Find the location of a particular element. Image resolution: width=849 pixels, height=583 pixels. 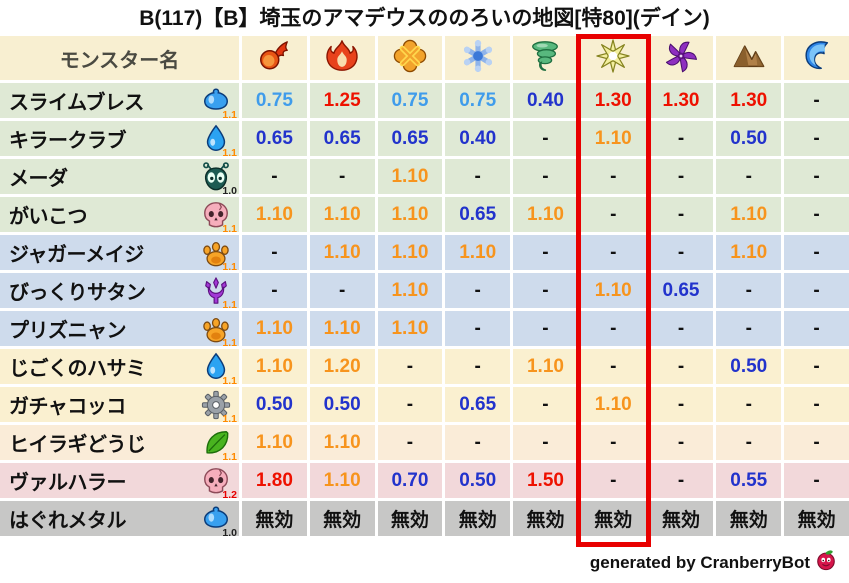

gear-icon is located at coordinates (216, 405).